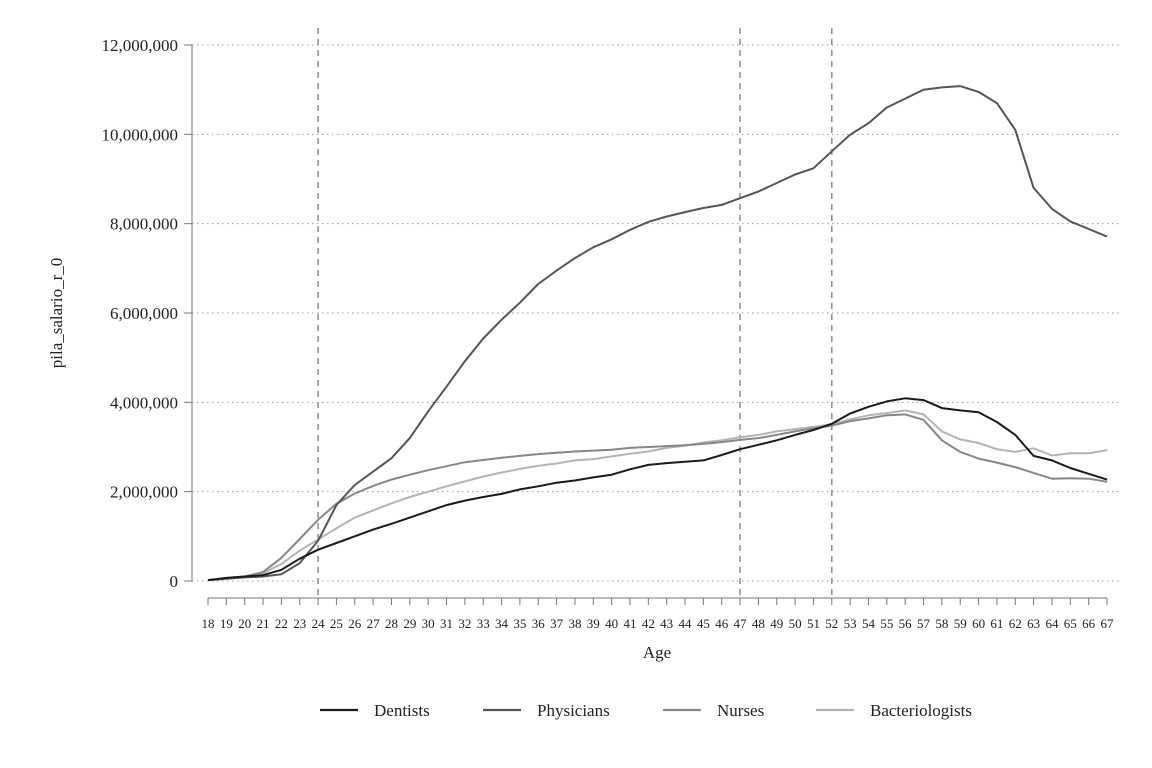 The width and height of the screenshot is (1152, 768). I want to click on x-tick-label: 45, so click(703, 623).